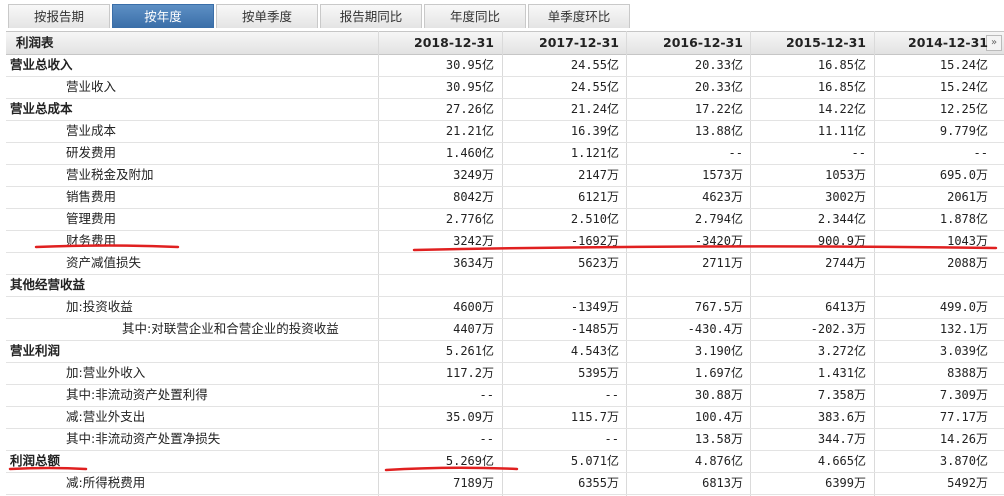 The image size is (1004, 496). What do you see at coordinates (594, 307) in the screenshot?
I see `value-cell: -1349万` at bounding box center [594, 307].